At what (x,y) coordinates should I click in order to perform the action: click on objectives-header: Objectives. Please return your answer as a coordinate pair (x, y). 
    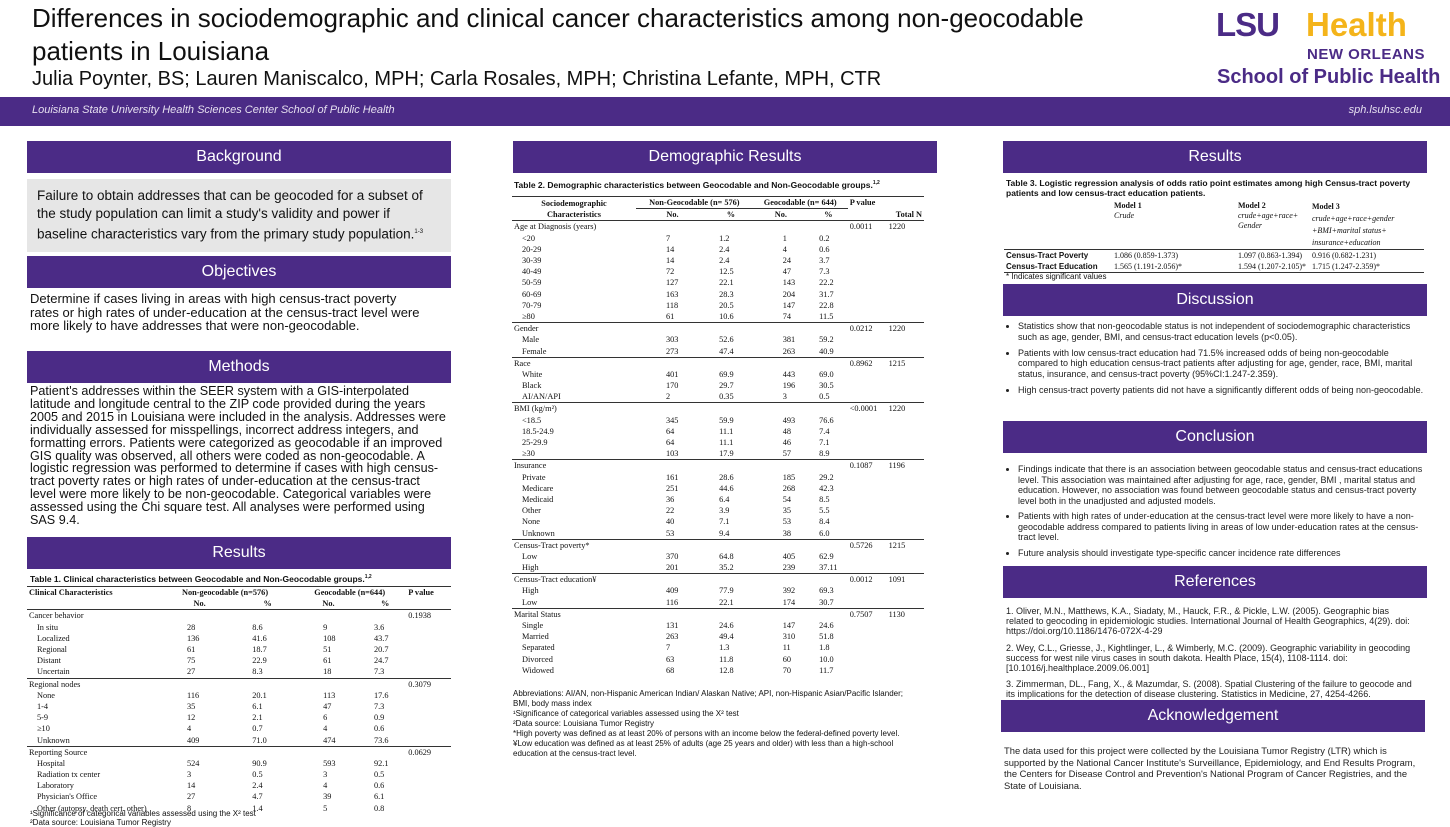
    Looking at the image, I should click on (239, 272).